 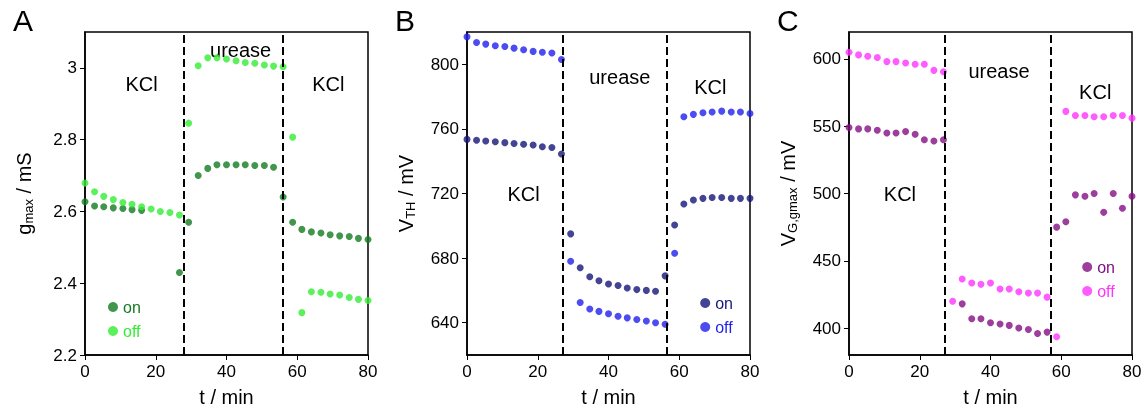 I want to click on y-tick-label: 640, so click(x=444, y=323).